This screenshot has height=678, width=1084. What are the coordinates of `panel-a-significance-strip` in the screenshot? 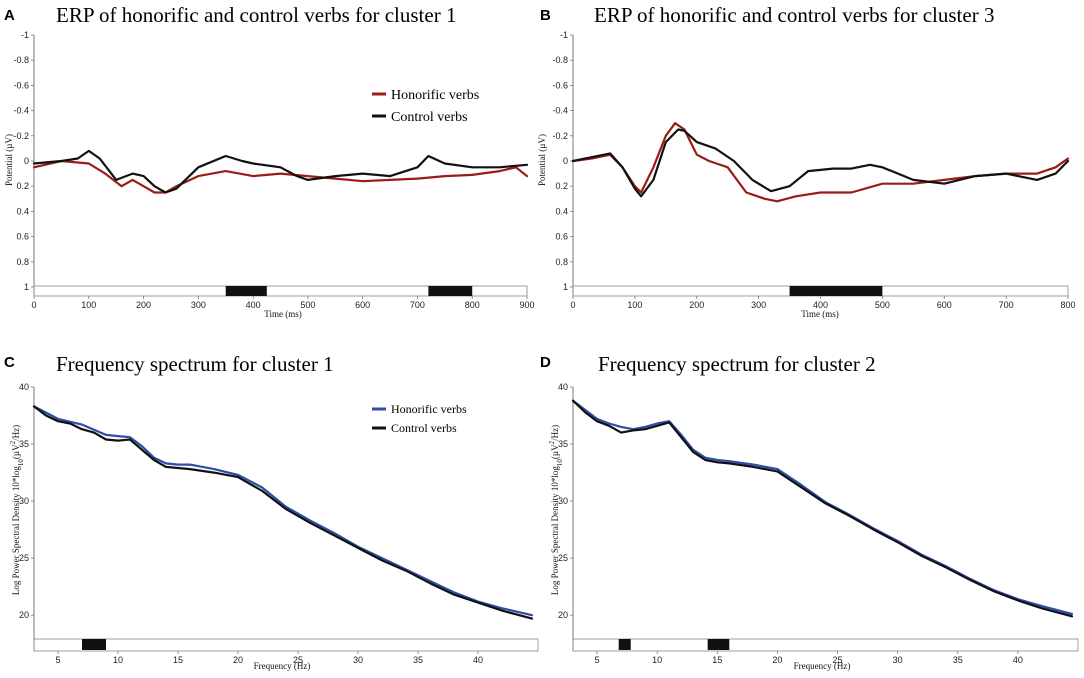 It's located at (280, 291).